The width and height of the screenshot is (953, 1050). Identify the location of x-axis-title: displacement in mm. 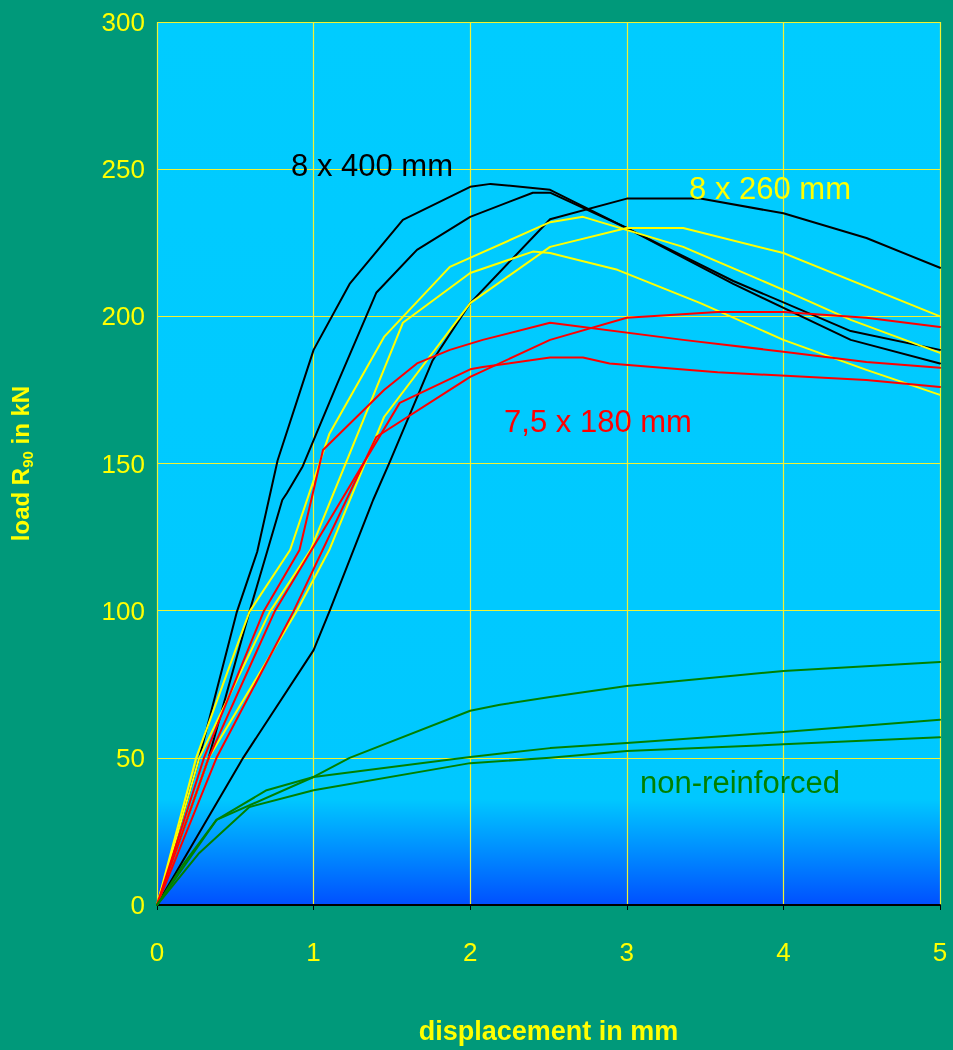
(548, 1030).